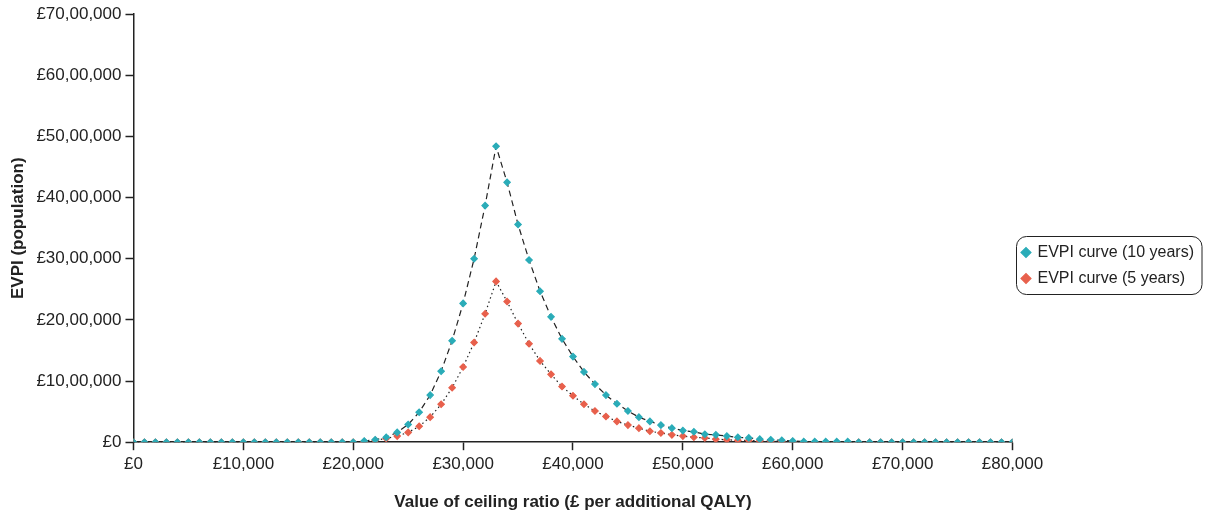  I want to click on x-tick-label: £70,000, so click(902, 464).